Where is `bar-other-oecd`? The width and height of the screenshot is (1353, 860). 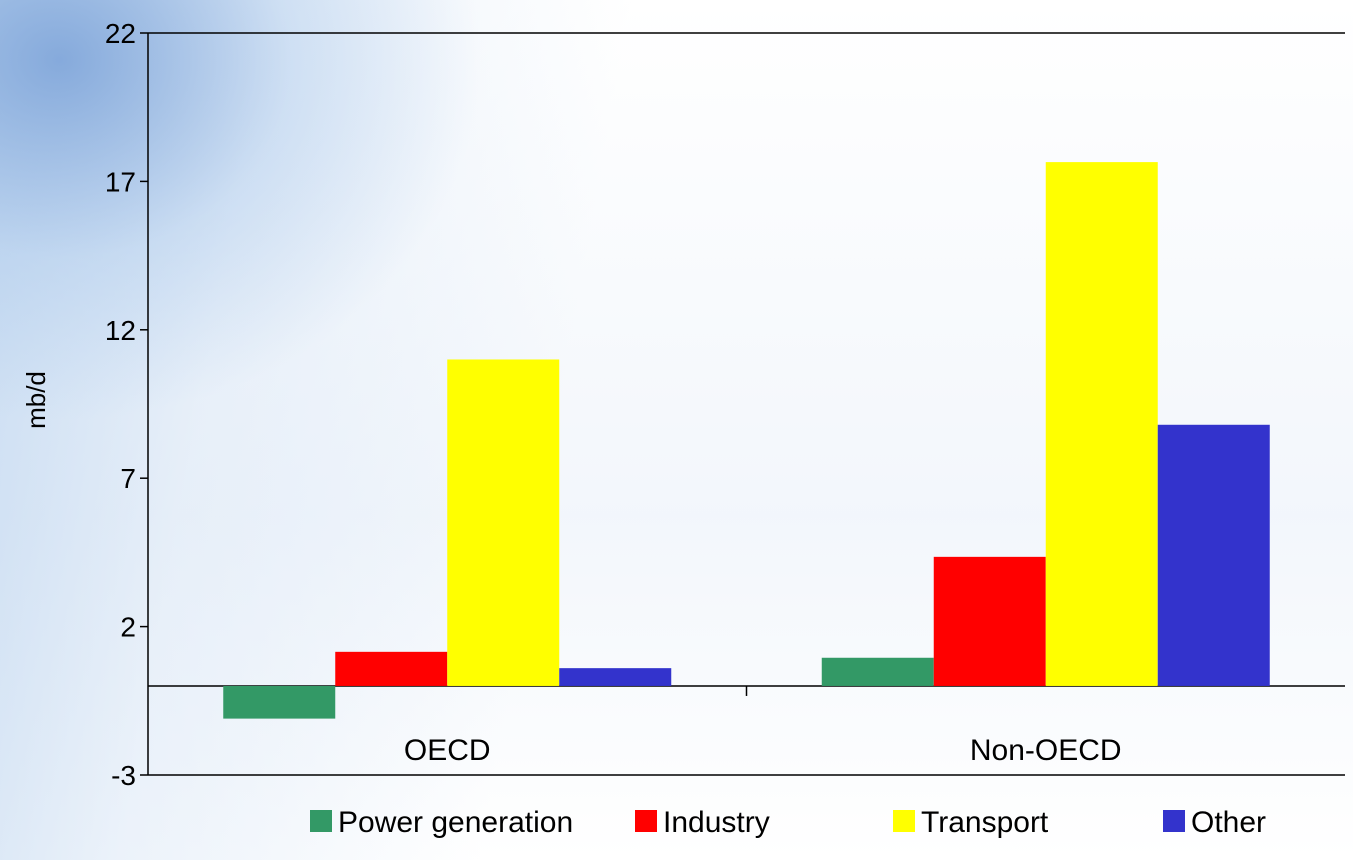 bar-other-oecd is located at coordinates (615, 677).